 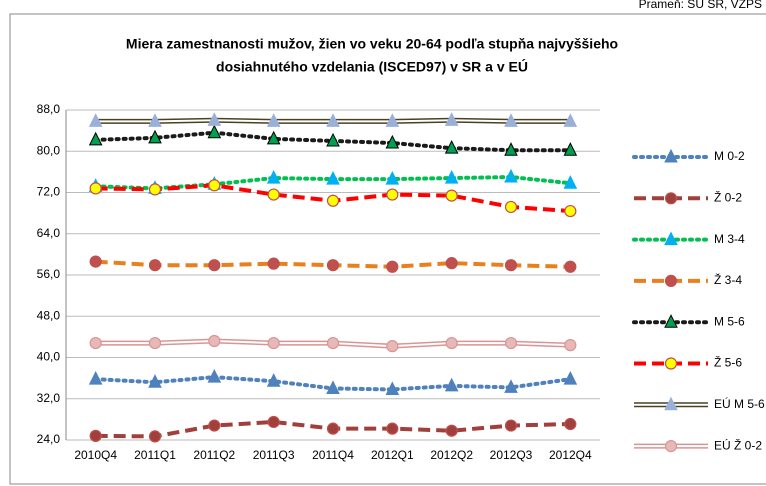 I want to click on legend-label: Ž 3-4, so click(x=728, y=279).